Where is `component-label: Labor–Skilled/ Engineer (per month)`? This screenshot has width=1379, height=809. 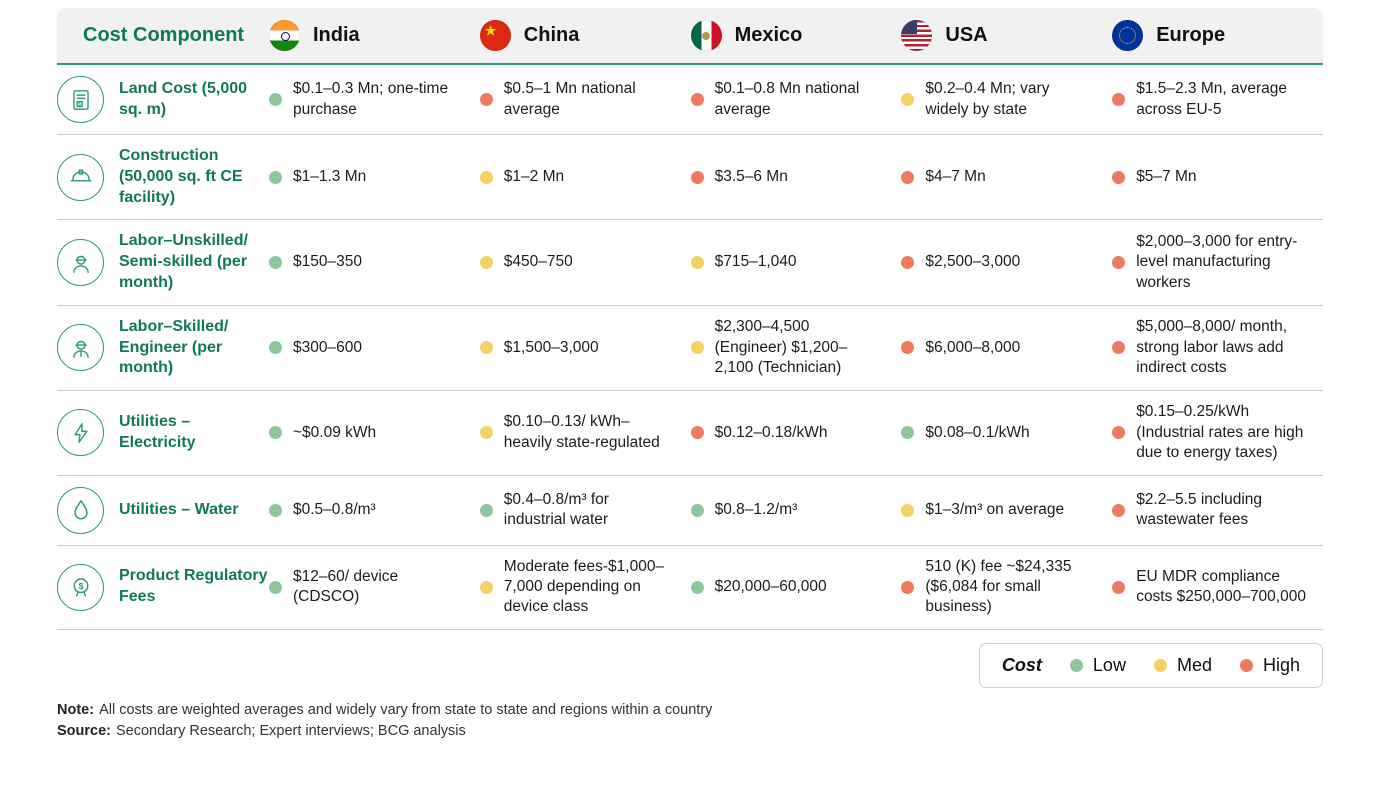 component-label: Labor–Skilled/ Engineer (per month) is located at coordinates (174, 347).